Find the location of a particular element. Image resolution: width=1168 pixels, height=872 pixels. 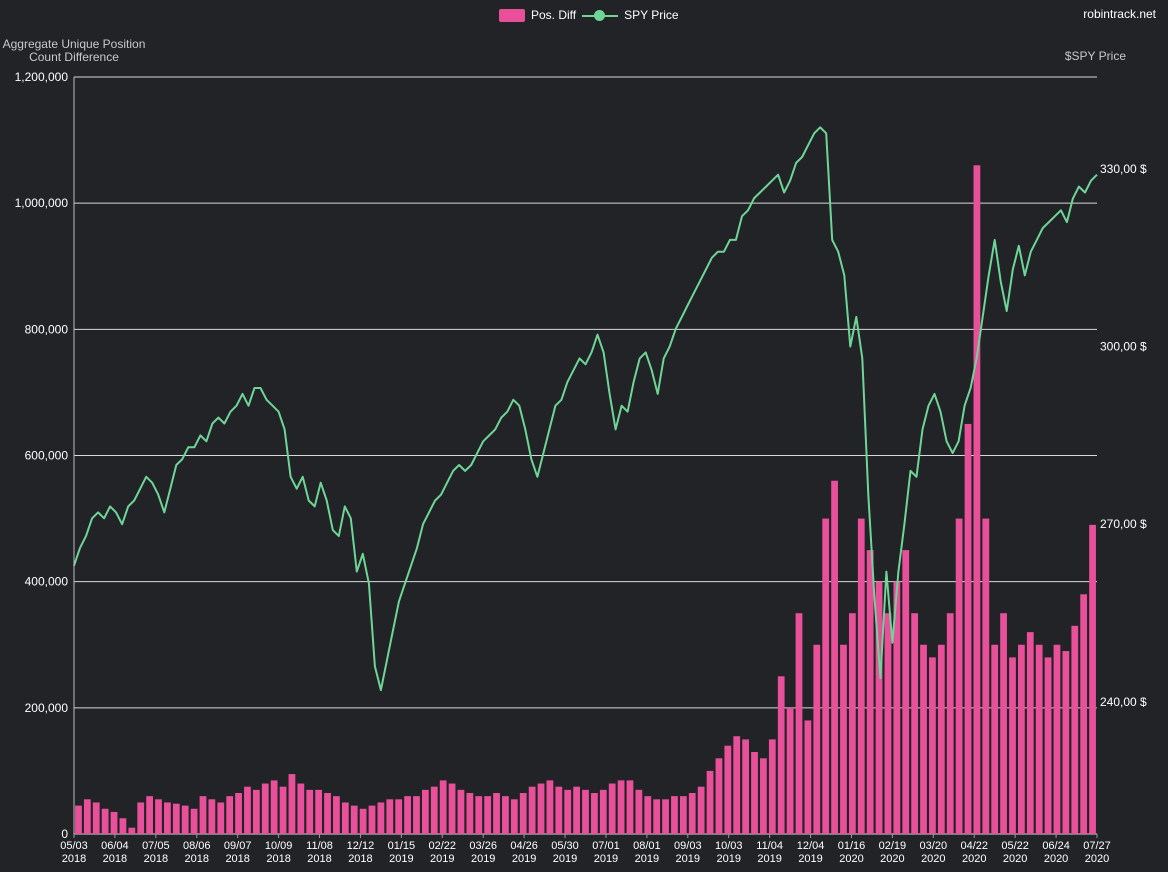

x-tick-date: 11/04 is located at coordinates (769, 846).